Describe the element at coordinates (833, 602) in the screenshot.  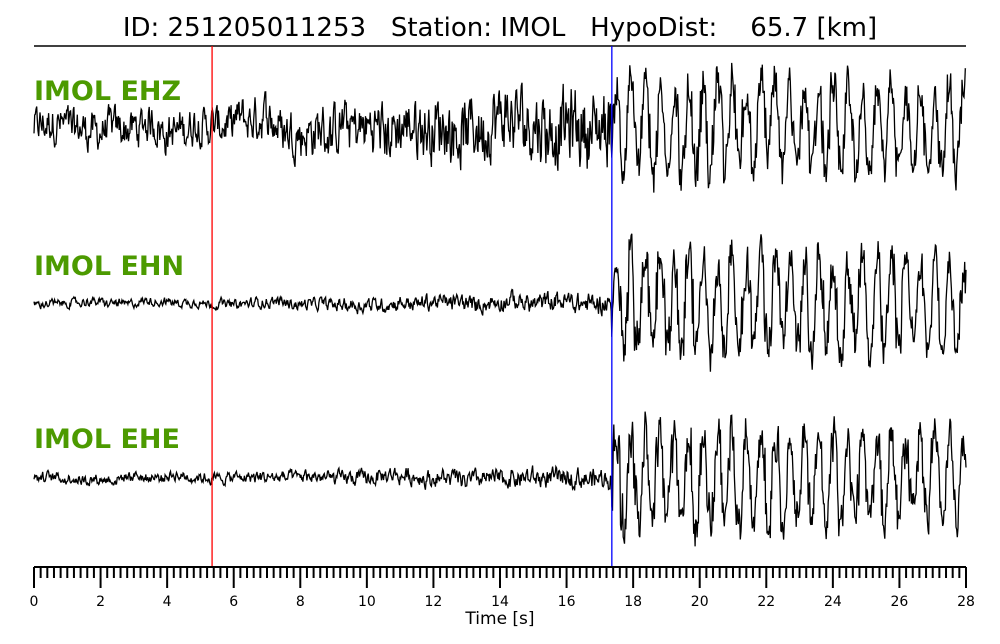
I see `x-tick-label: 24` at that location.